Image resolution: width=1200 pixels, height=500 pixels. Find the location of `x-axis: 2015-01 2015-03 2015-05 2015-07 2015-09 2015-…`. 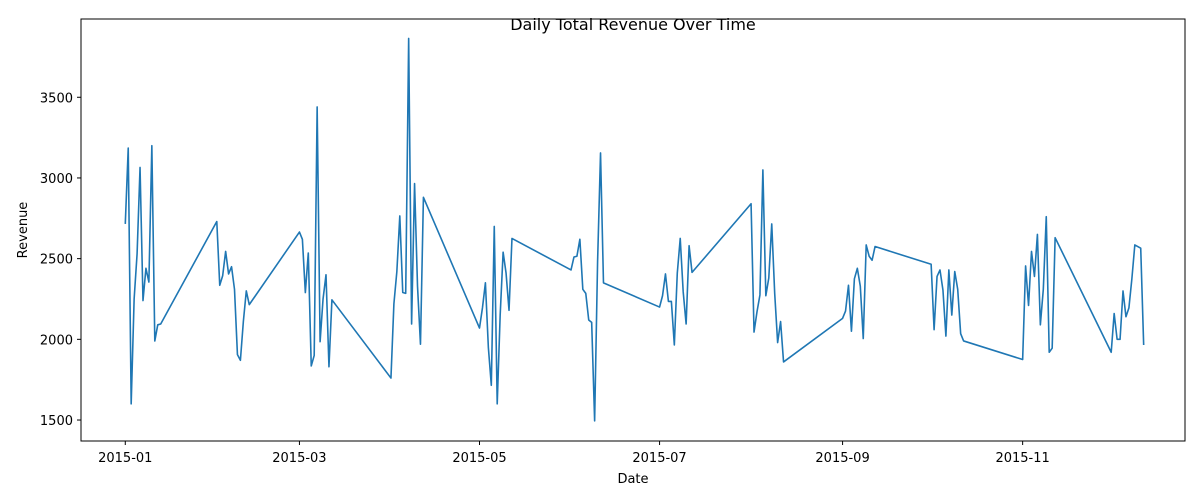

x-axis: 2015-01 2015-03 2015-05 2015-07 2015-09 2015-… is located at coordinates (574, 453).